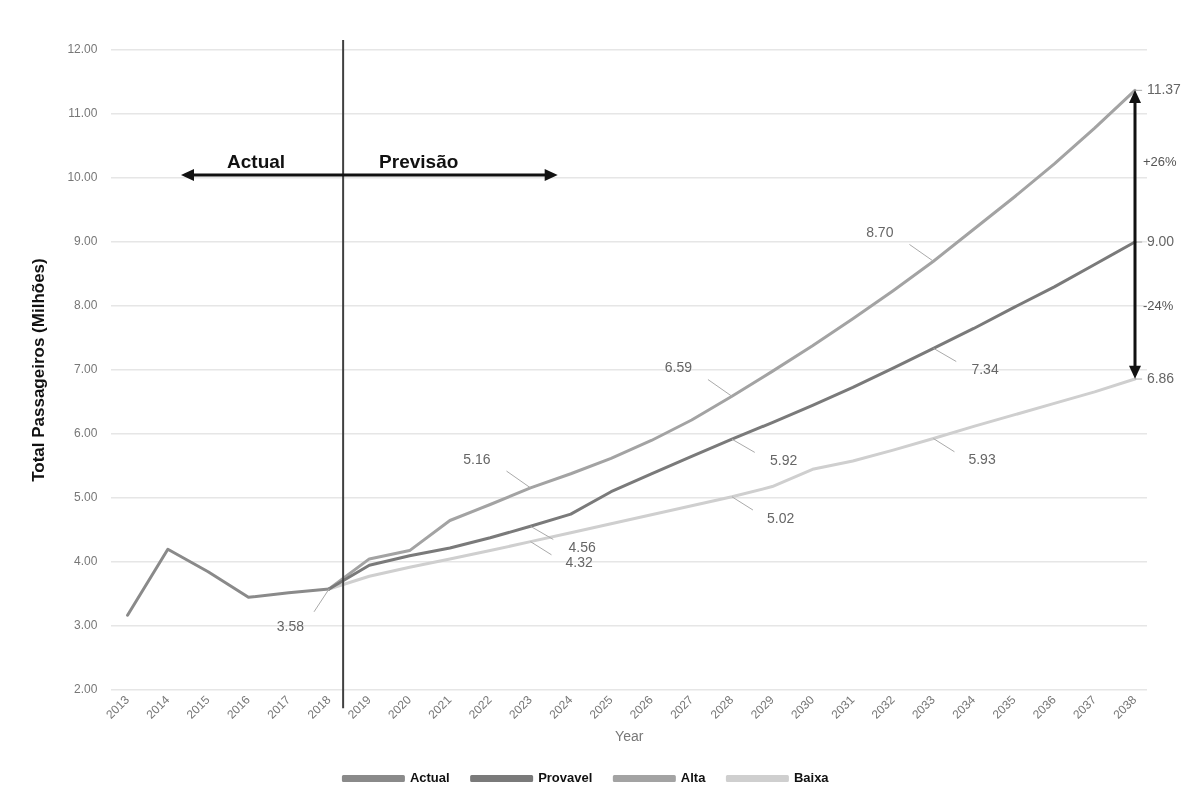 Image resolution: width=1192 pixels, height=803 pixels. What do you see at coordinates (429, 778) in the screenshot?
I see `legend-label: Actual` at bounding box center [429, 778].